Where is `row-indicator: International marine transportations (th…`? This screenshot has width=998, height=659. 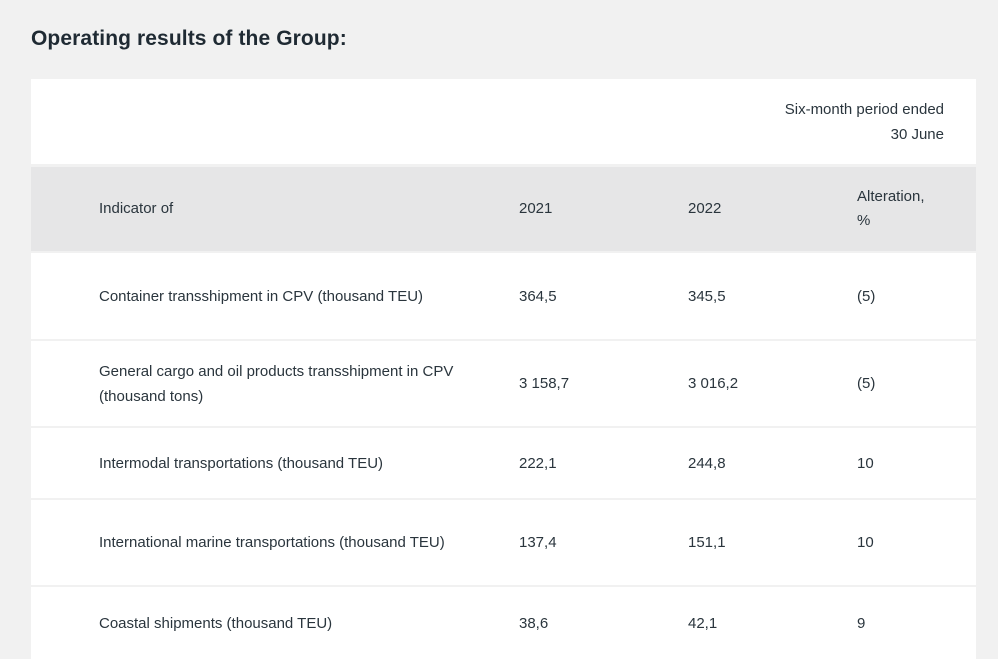
row-indicator: International marine transportations (th… is located at coordinates (272, 542).